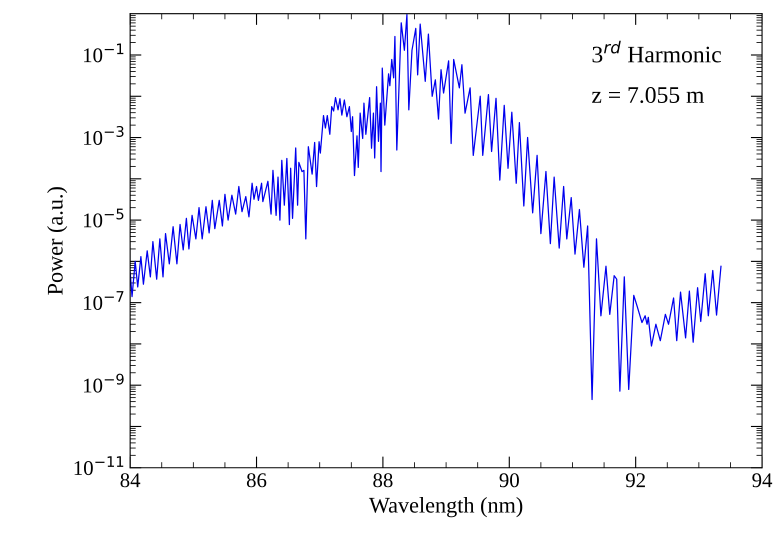  I want to click on y-tick-label: 10$^{−7}$, so click(104, 300).